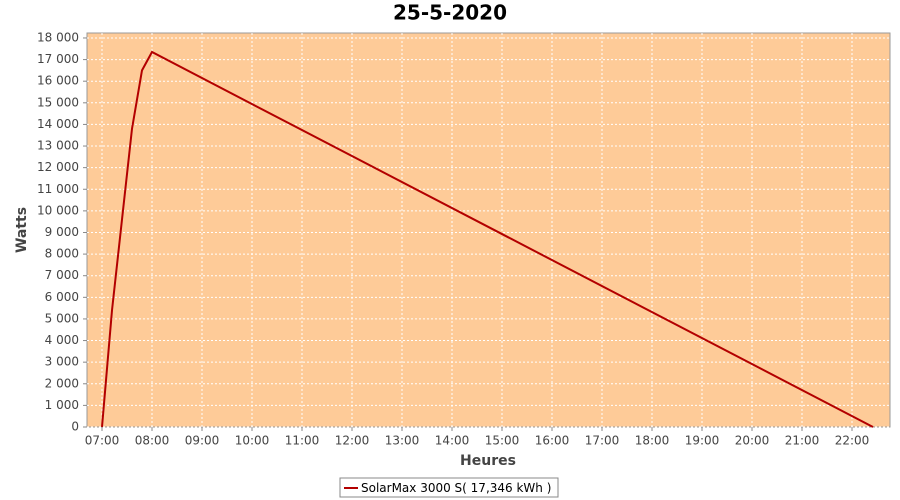 The height and width of the screenshot is (500, 900). Describe the element at coordinates (402, 441) in the screenshot. I see `x-tick-label: 13:00` at that location.